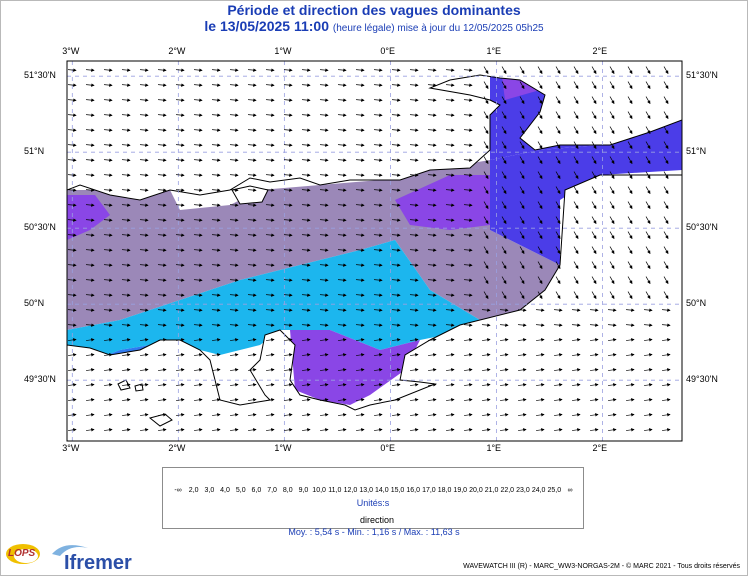 The height and width of the screenshot is (576, 748). What do you see at coordinates (266, 26) in the screenshot?
I see `date-text: le 13/05/2025 11:00` at bounding box center [266, 26].